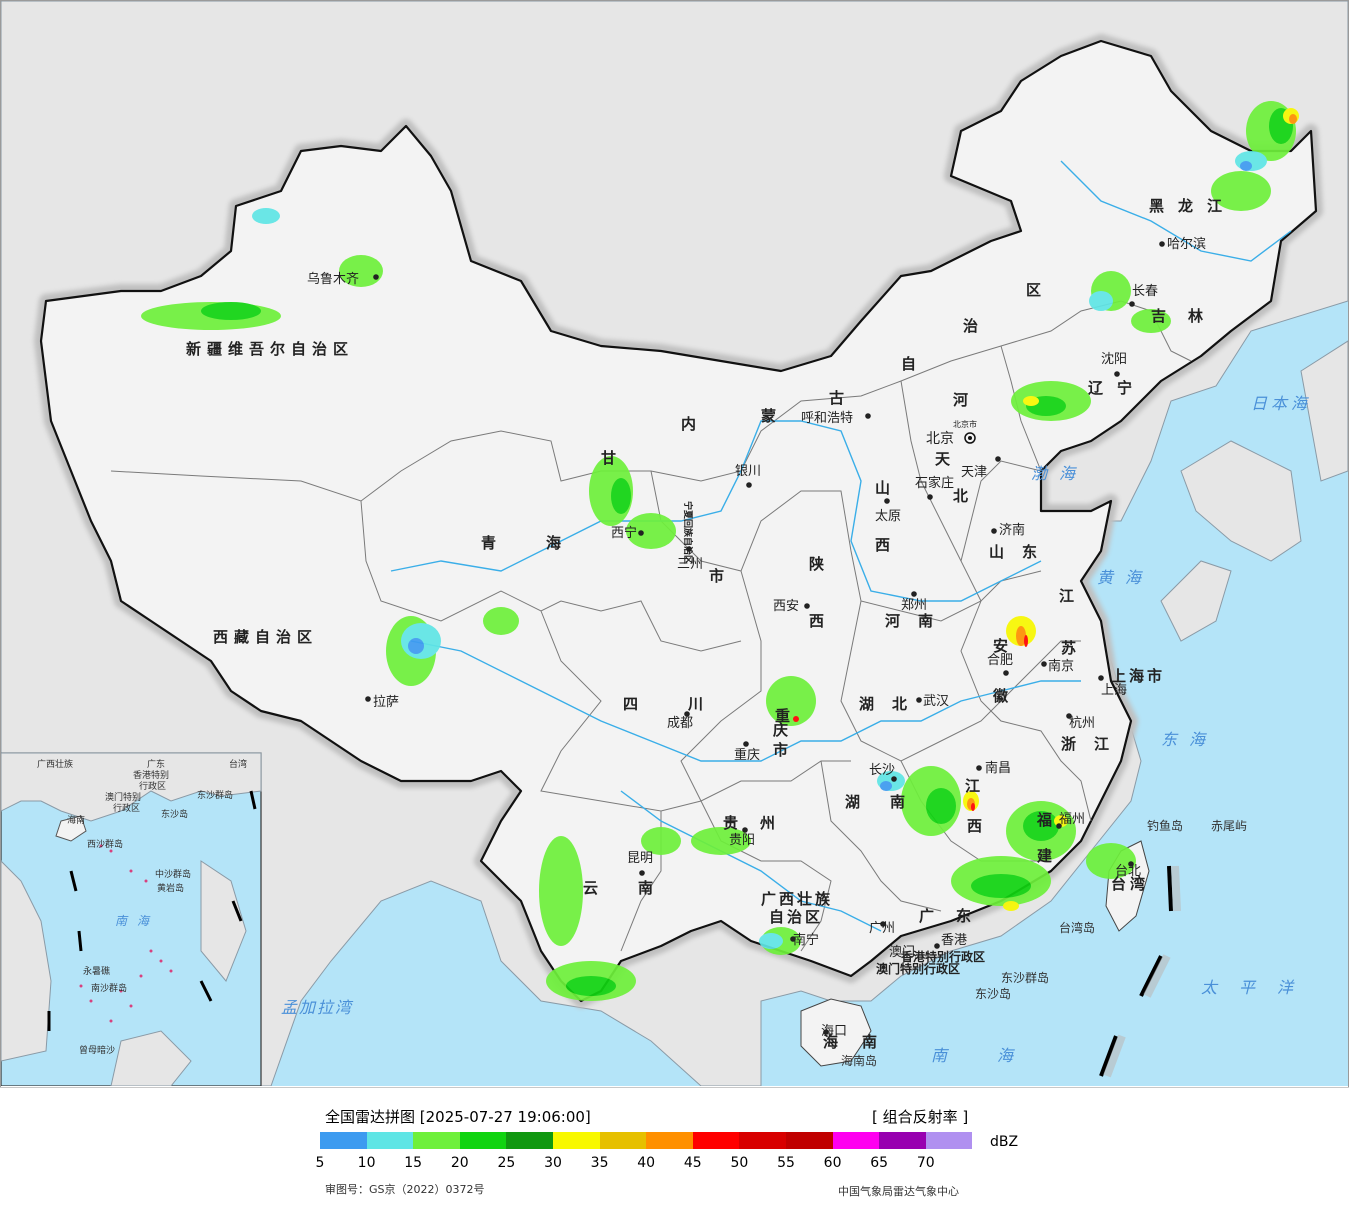 Image resolution: width=1349 pixels, height=1209 pixels. Describe the element at coordinates (945, 459) in the screenshot. I see `label-tianjin: 天` at that location.